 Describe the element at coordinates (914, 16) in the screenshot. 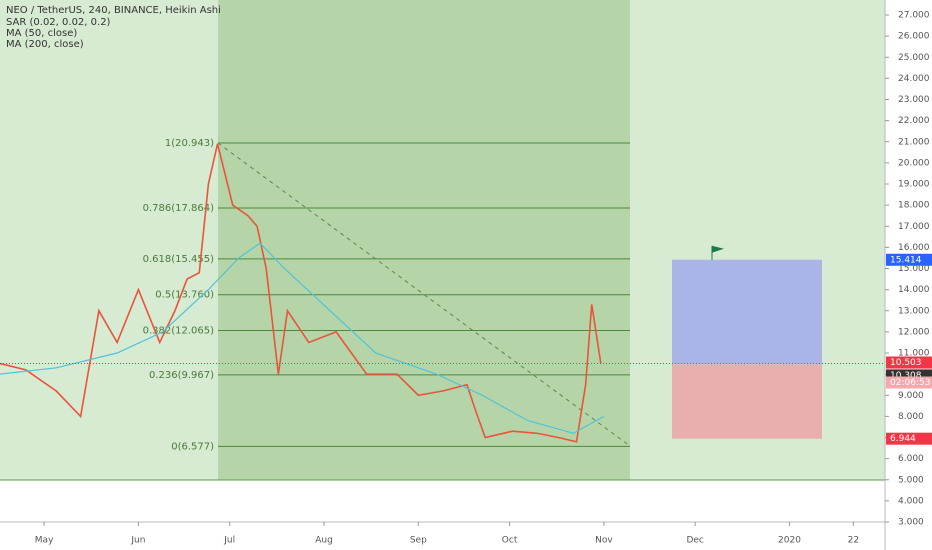

I see `y-tick-label: 27.000` at that location.